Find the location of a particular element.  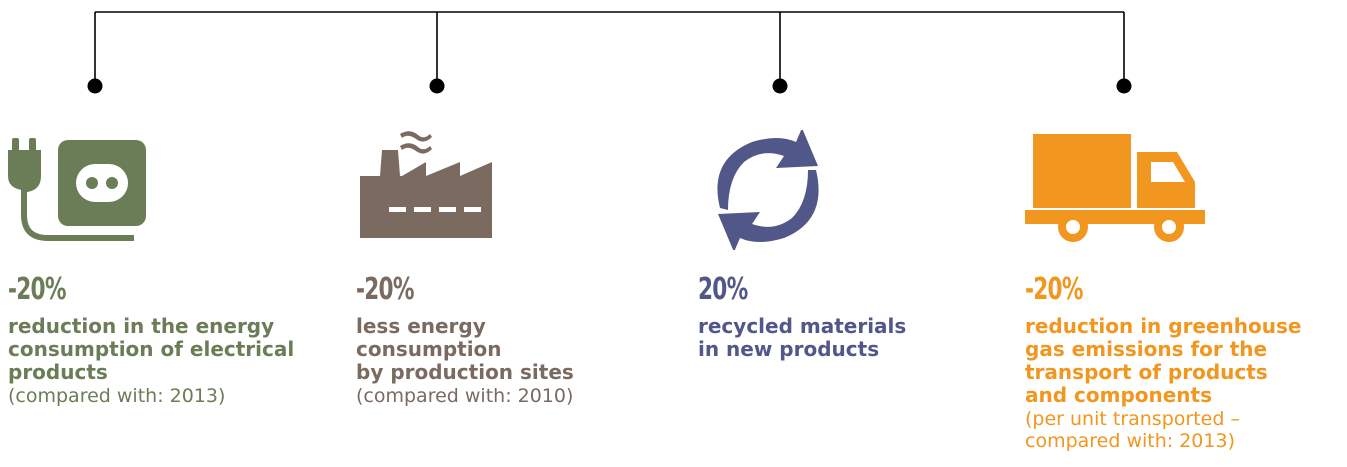

factory-icon is located at coordinates (426, 184).